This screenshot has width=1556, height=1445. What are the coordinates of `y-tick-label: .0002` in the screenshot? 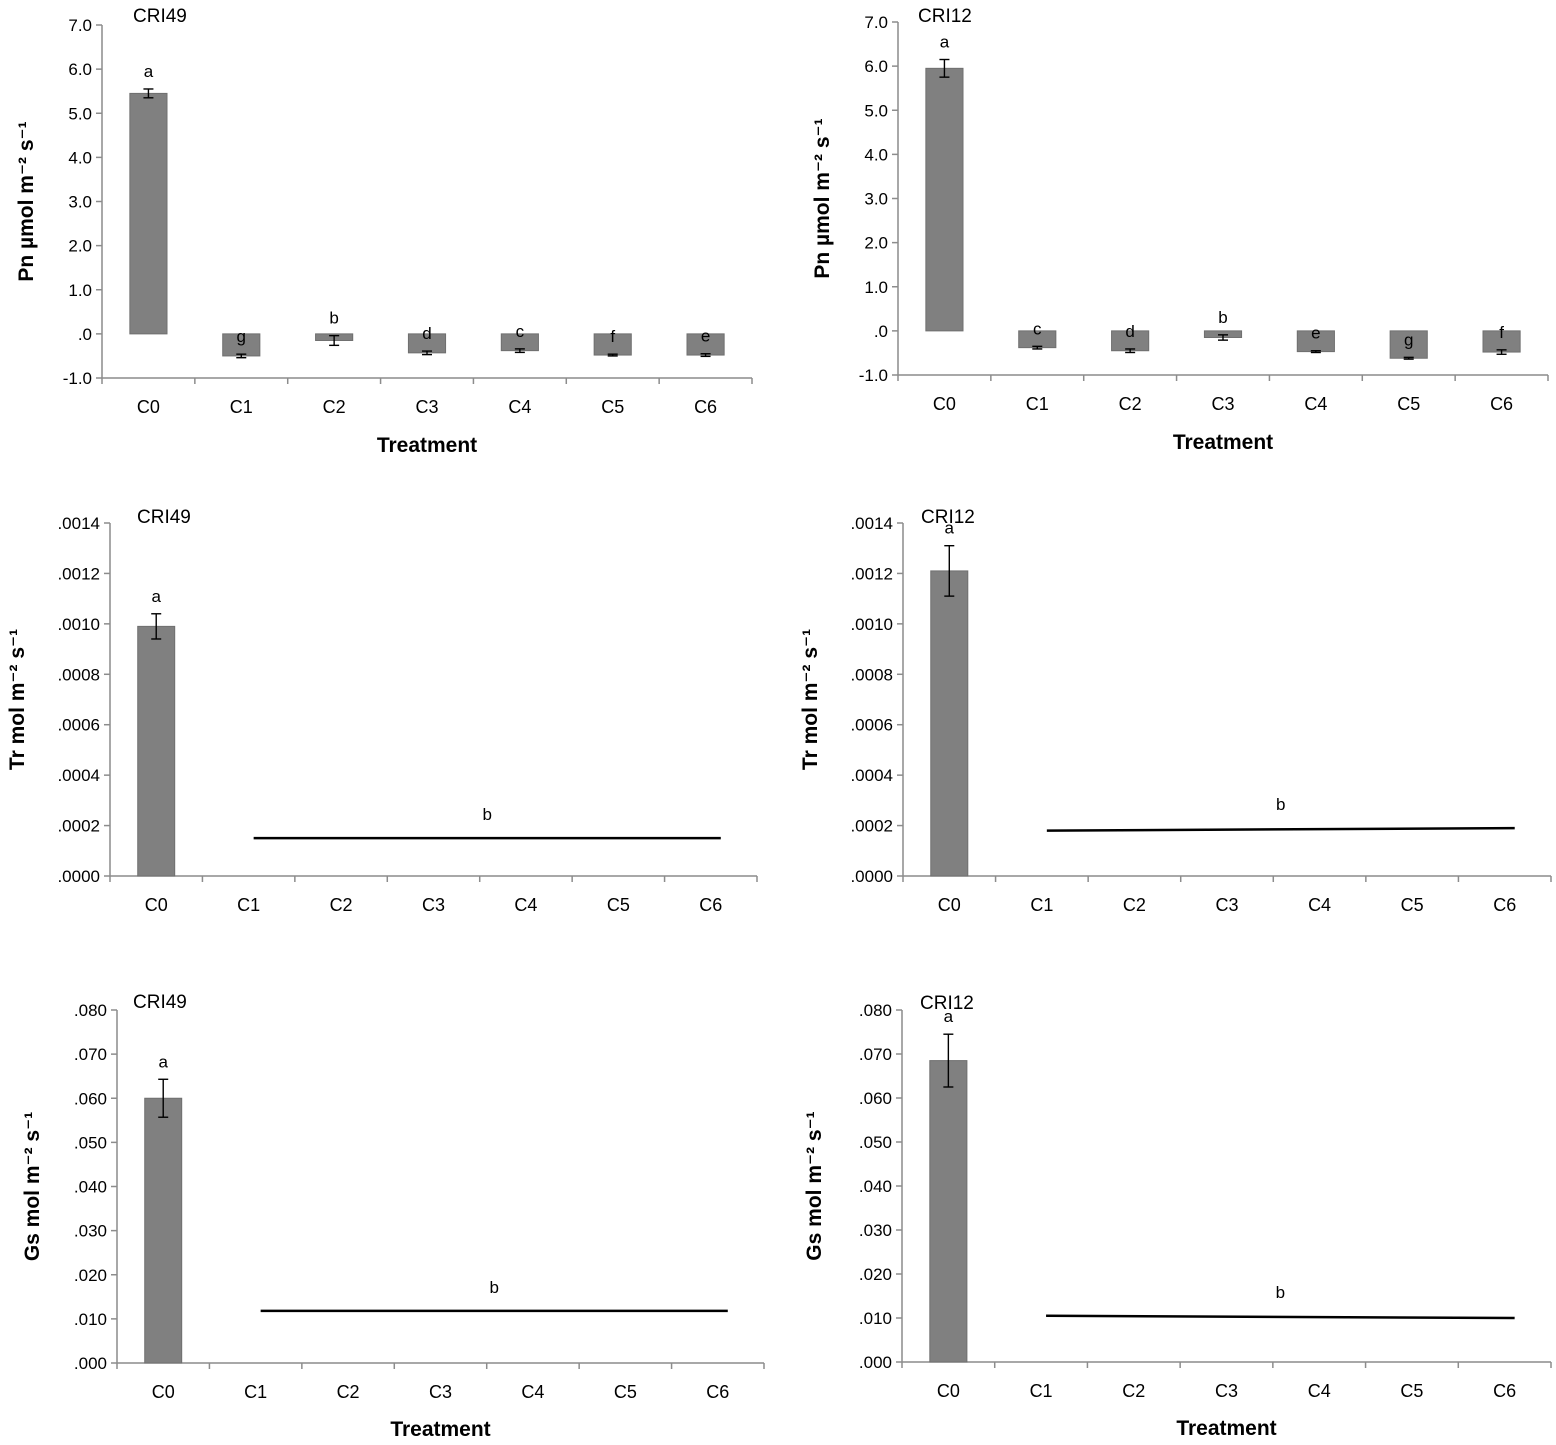 It's located at (871, 826).